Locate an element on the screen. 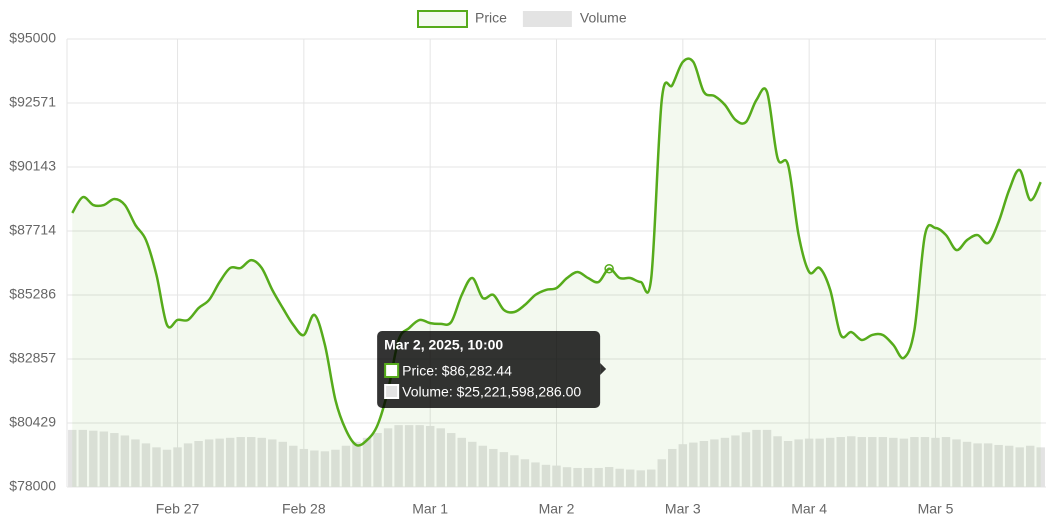  tooltip-swatch is located at coordinates (392, 370).